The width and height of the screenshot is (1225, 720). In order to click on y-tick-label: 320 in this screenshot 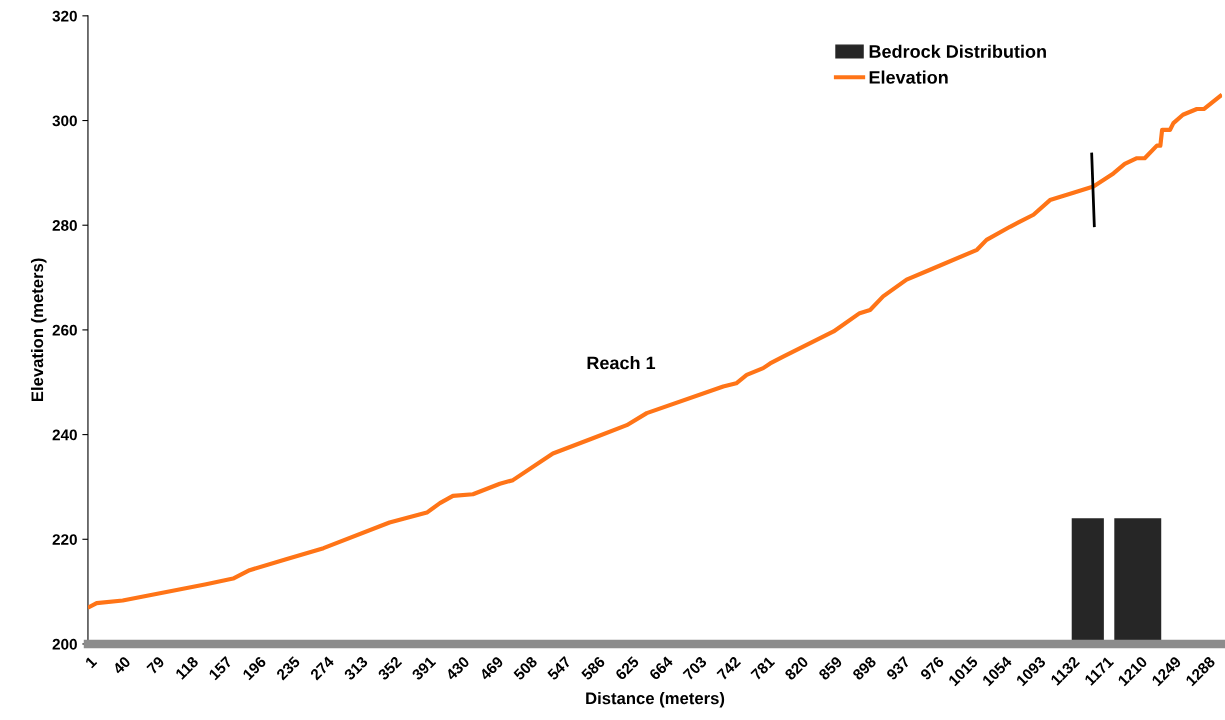, I will do `click(64, 16)`.